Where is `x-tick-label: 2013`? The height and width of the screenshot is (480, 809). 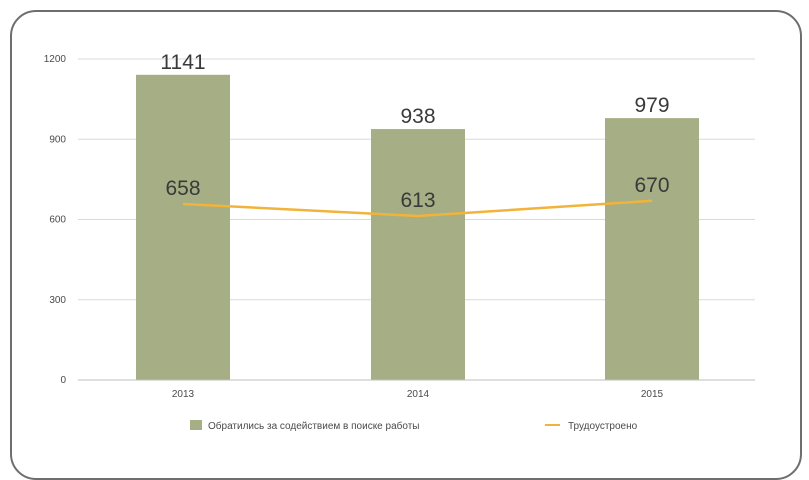 x-tick-label: 2013 is located at coordinates (183, 394).